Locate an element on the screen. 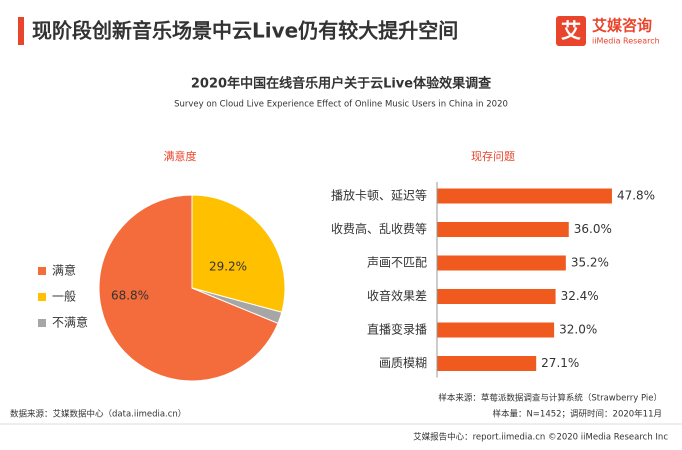 Image resolution: width=682 pixels, height=450 pixels. data-label: 35.2% is located at coordinates (590, 263).